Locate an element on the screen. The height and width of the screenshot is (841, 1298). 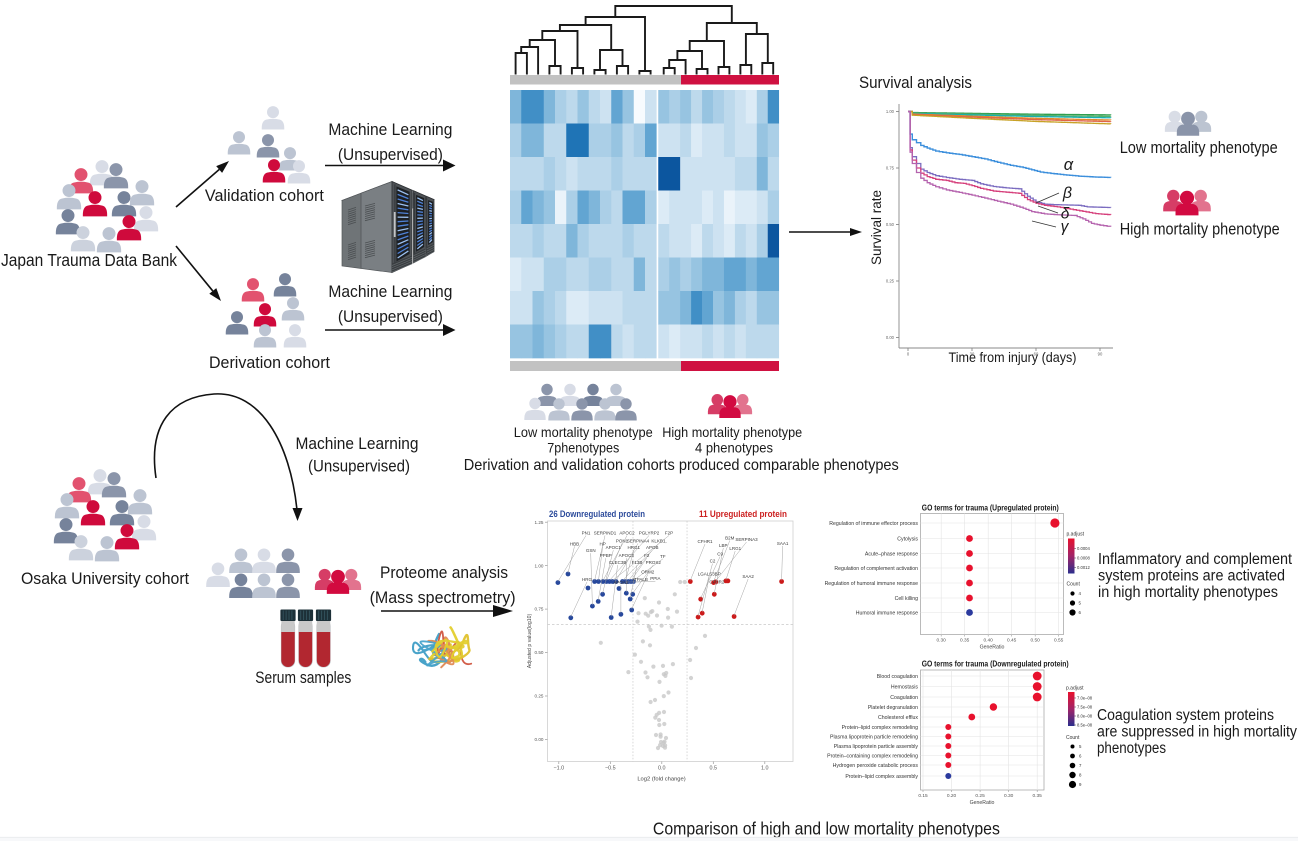
svg-text: 1.00 is located at coordinates (890, 111).